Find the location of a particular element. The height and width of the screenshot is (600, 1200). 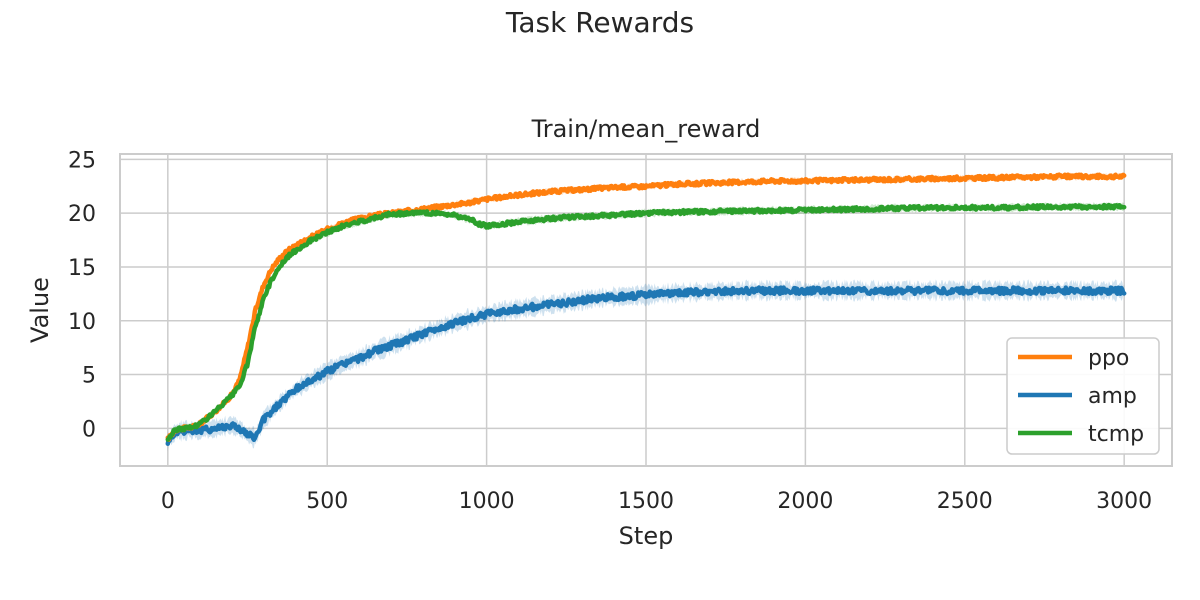

y-tick-label: 10 is located at coordinates (82, 322).